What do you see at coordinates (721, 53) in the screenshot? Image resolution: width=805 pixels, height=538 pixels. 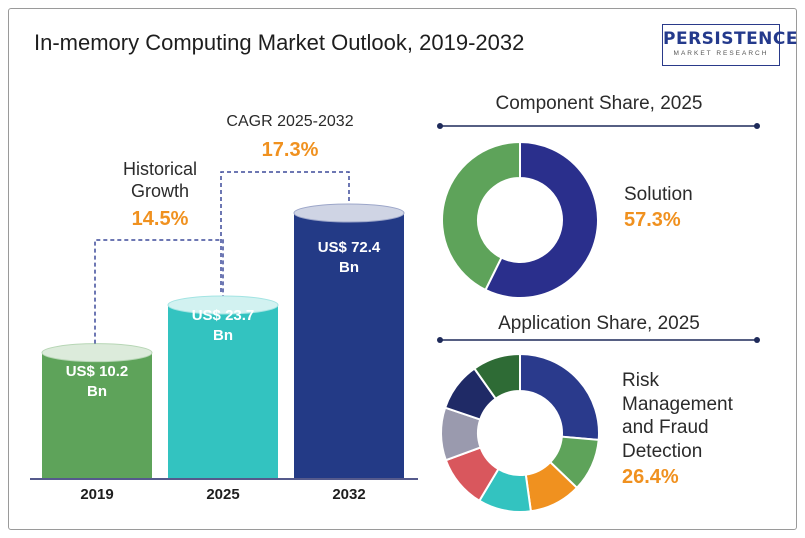 I see `logo-tagline: MARKET RESEARCH` at bounding box center [721, 53].